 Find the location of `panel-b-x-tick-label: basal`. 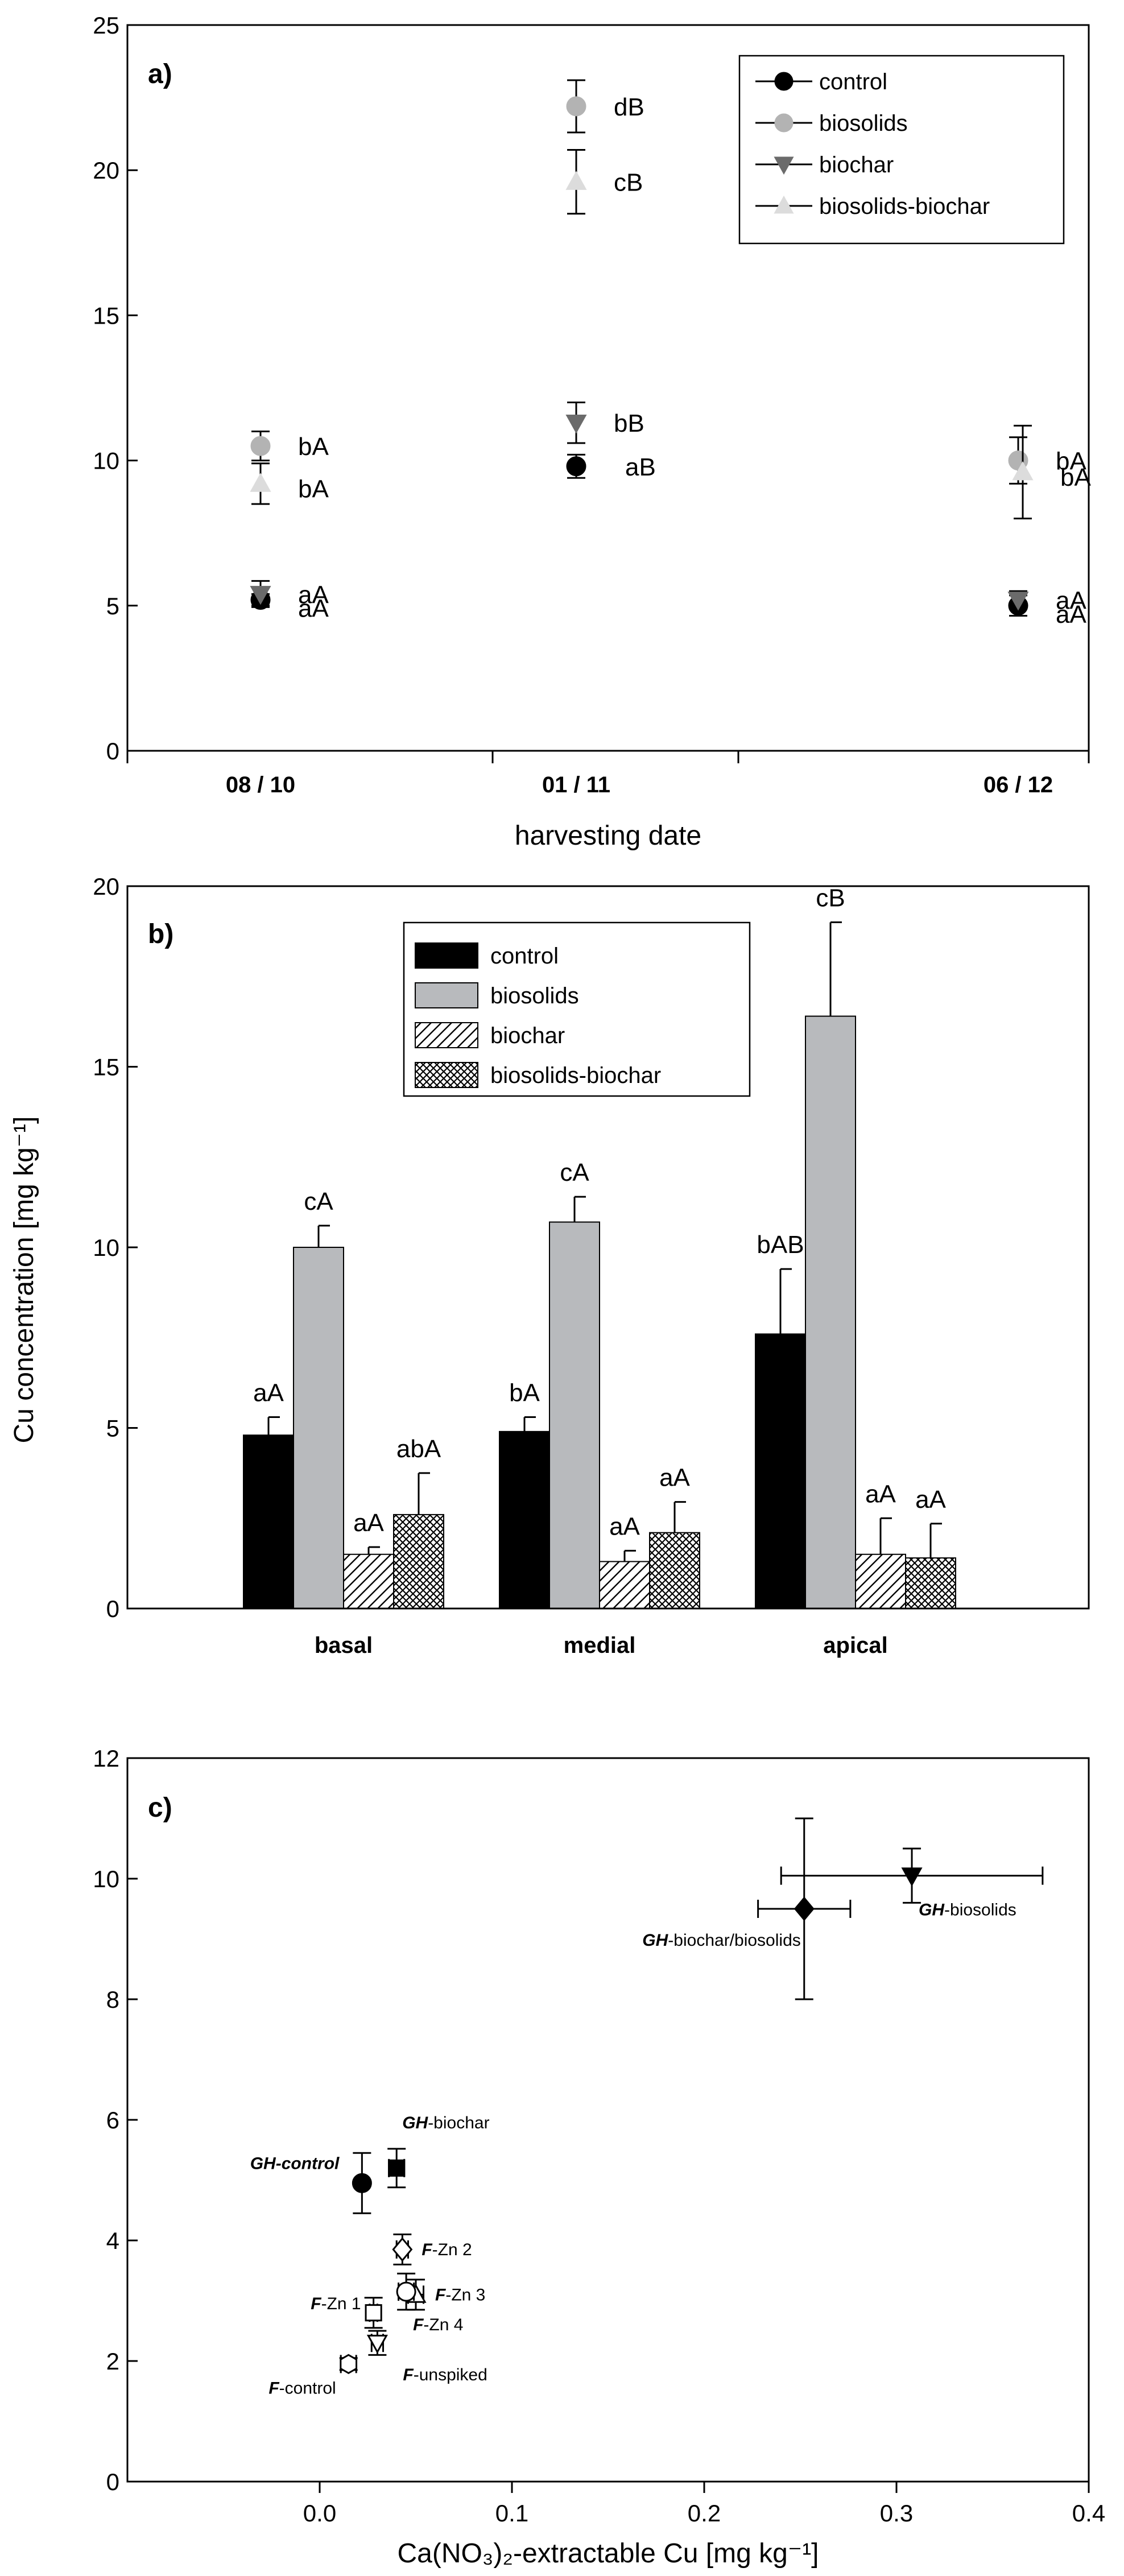

panel-b-x-tick-label: basal is located at coordinates (344, 1645).